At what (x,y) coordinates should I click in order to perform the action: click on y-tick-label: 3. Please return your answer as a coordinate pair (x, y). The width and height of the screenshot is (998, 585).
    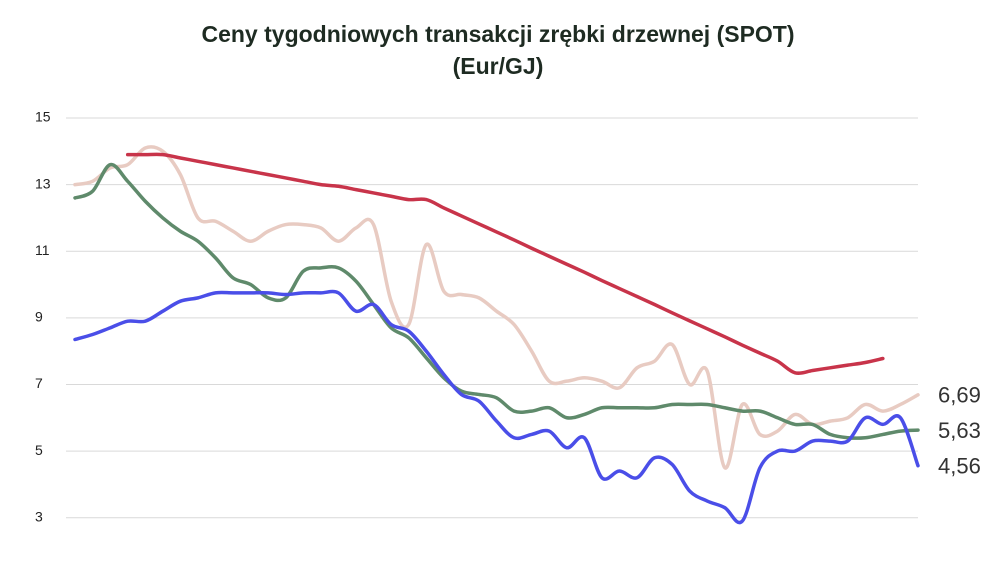
    Looking at the image, I should click on (39, 516).